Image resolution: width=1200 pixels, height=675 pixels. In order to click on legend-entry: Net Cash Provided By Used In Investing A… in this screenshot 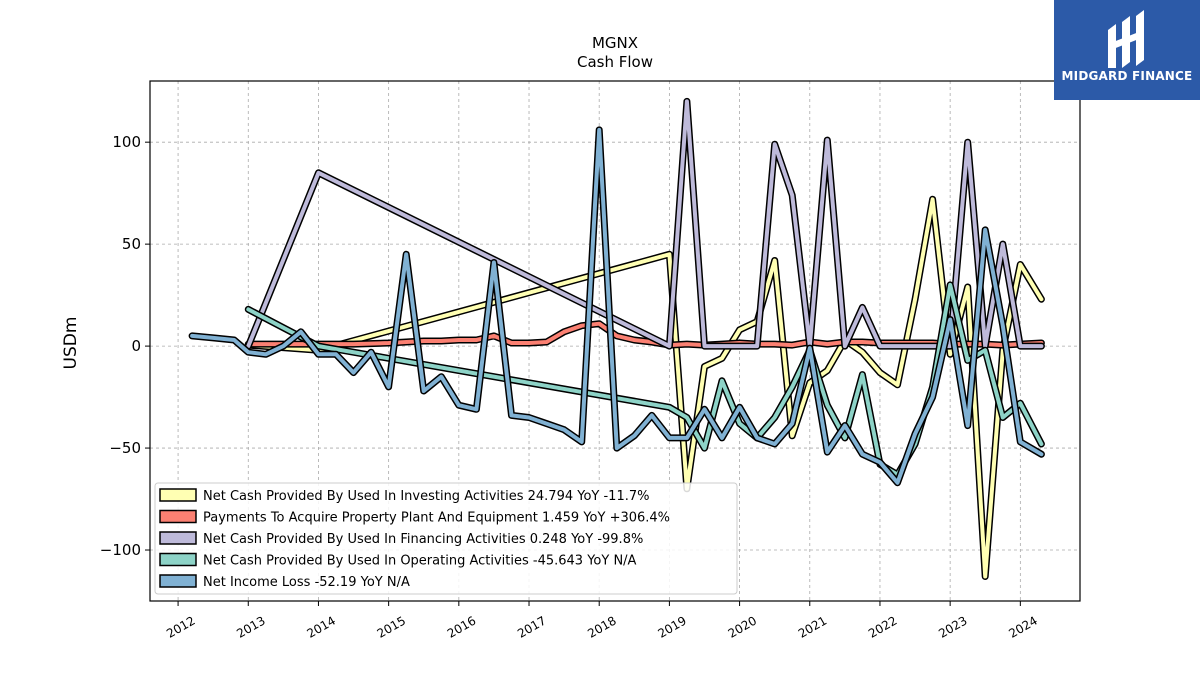, I will do `click(426, 496)`.